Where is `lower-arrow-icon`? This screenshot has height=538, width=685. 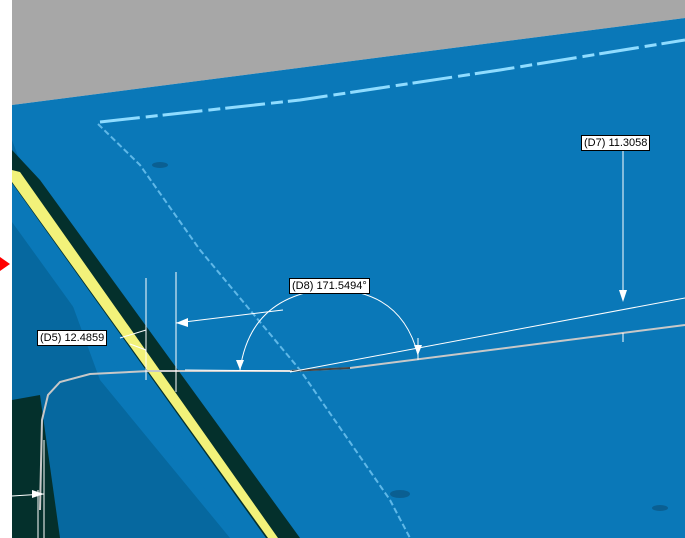
lower-arrow-icon is located at coordinates (38, 494).